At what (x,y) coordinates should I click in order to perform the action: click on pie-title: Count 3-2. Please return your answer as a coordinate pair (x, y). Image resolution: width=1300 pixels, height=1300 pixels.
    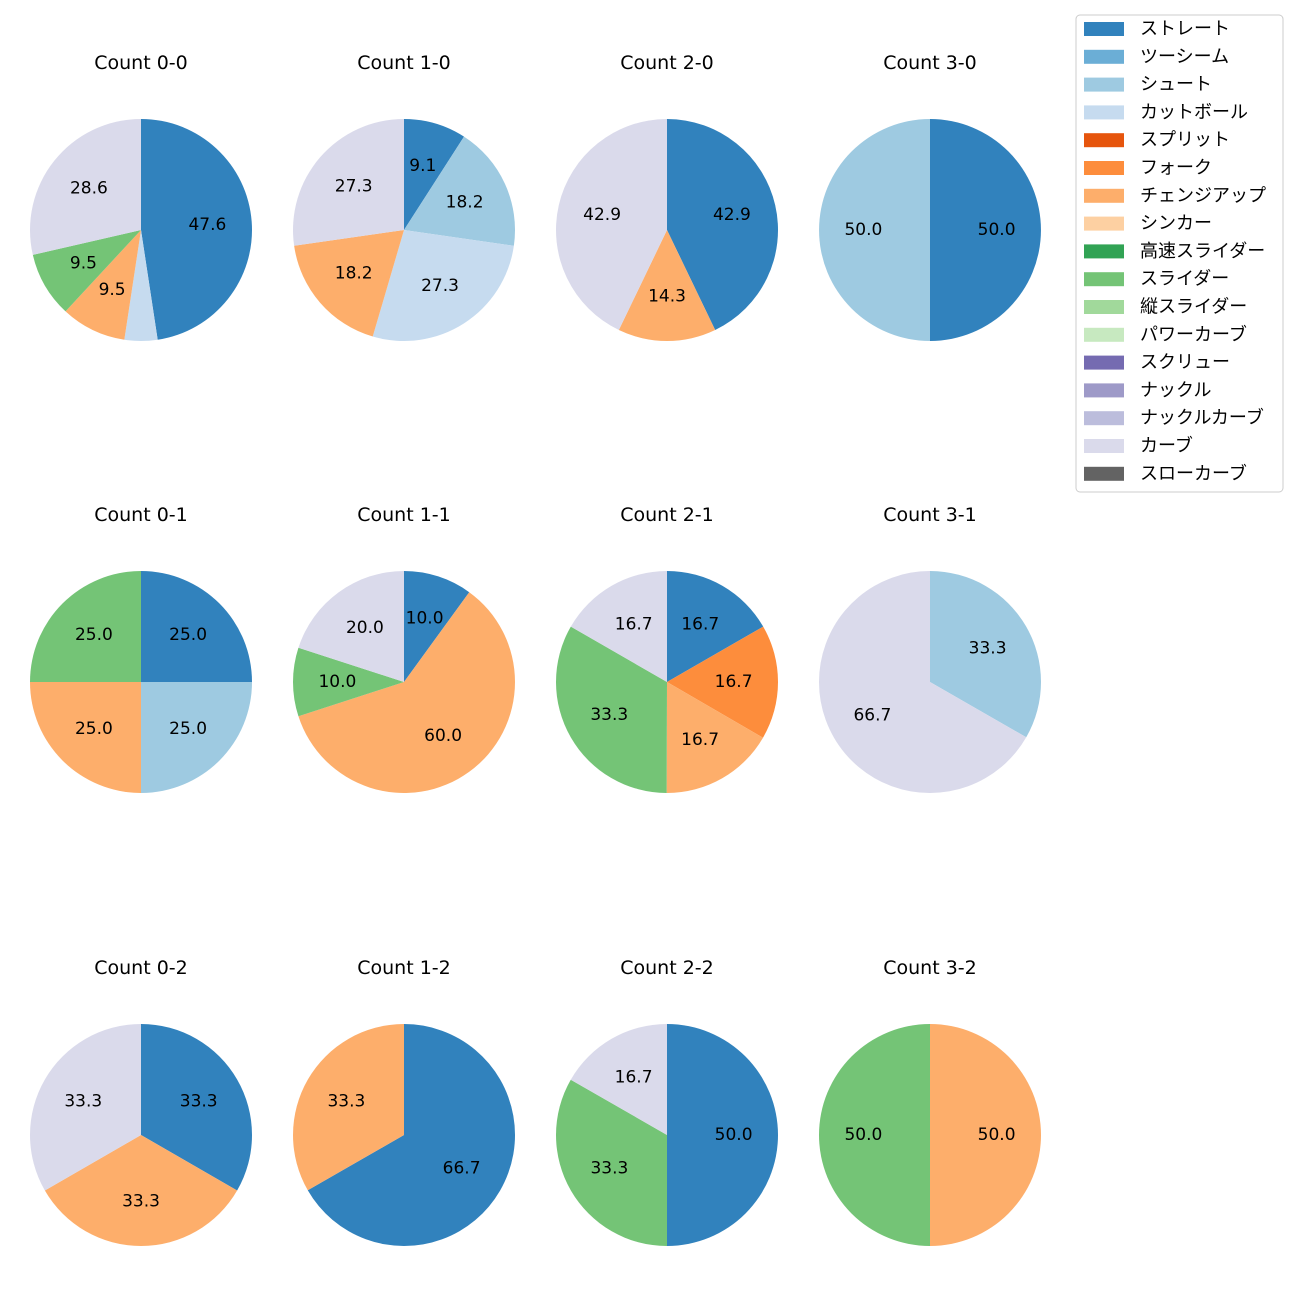
    Looking at the image, I should click on (930, 968).